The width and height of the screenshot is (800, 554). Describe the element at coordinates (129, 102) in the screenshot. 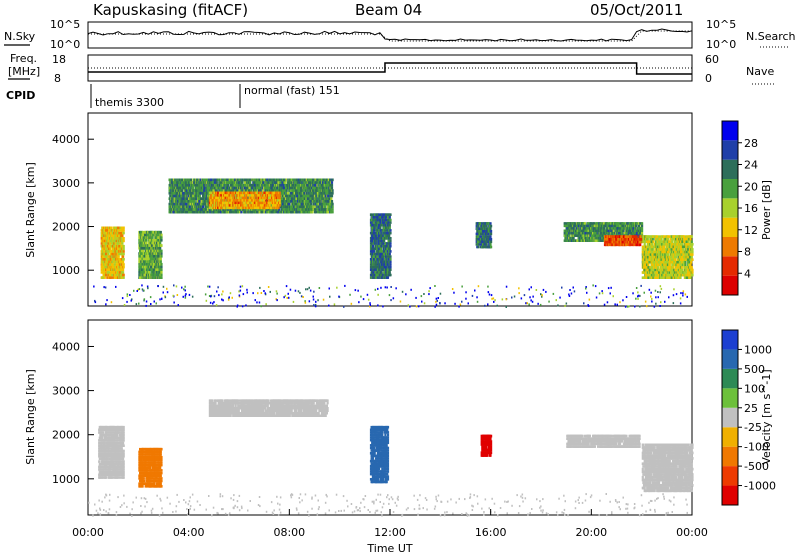

I see `cpid-mode-0: themis 3300` at that location.